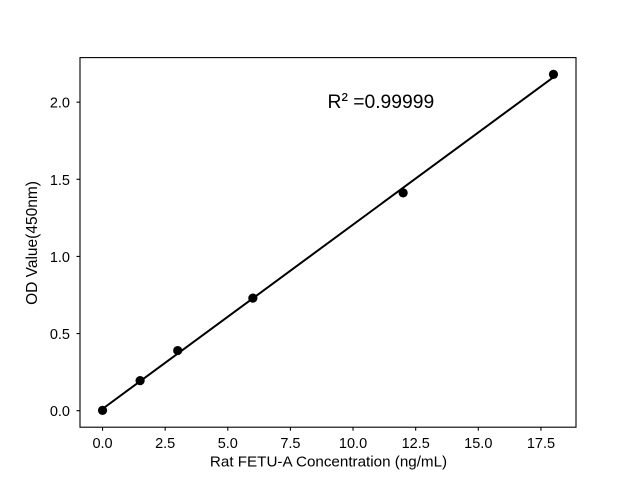 The width and height of the screenshot is (640, 485). Describe the element at coordinates (290, 444) in the screenshot. I see `svg-text: 7.5` at that location.